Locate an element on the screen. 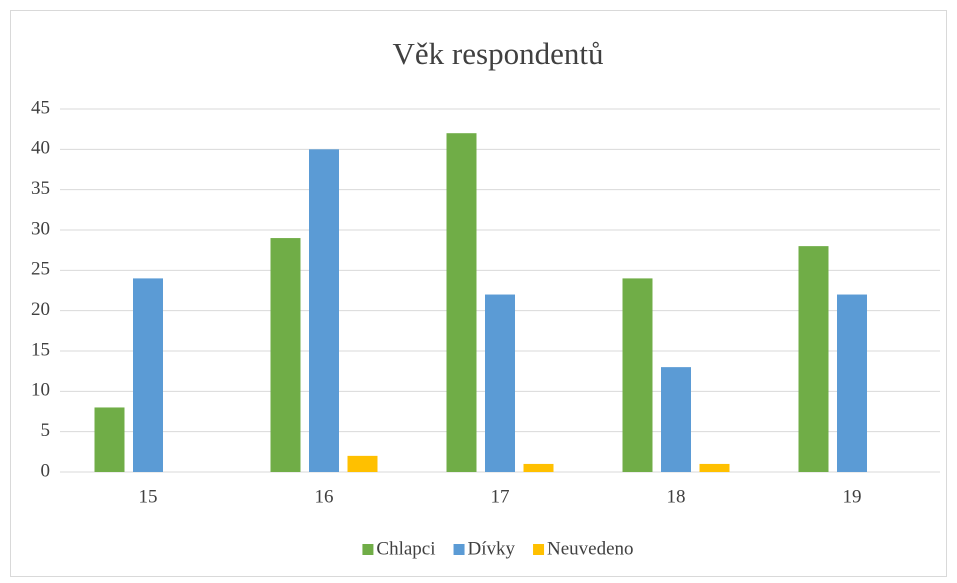  y-tick-label: 40 is located at coordinates (40, 148).